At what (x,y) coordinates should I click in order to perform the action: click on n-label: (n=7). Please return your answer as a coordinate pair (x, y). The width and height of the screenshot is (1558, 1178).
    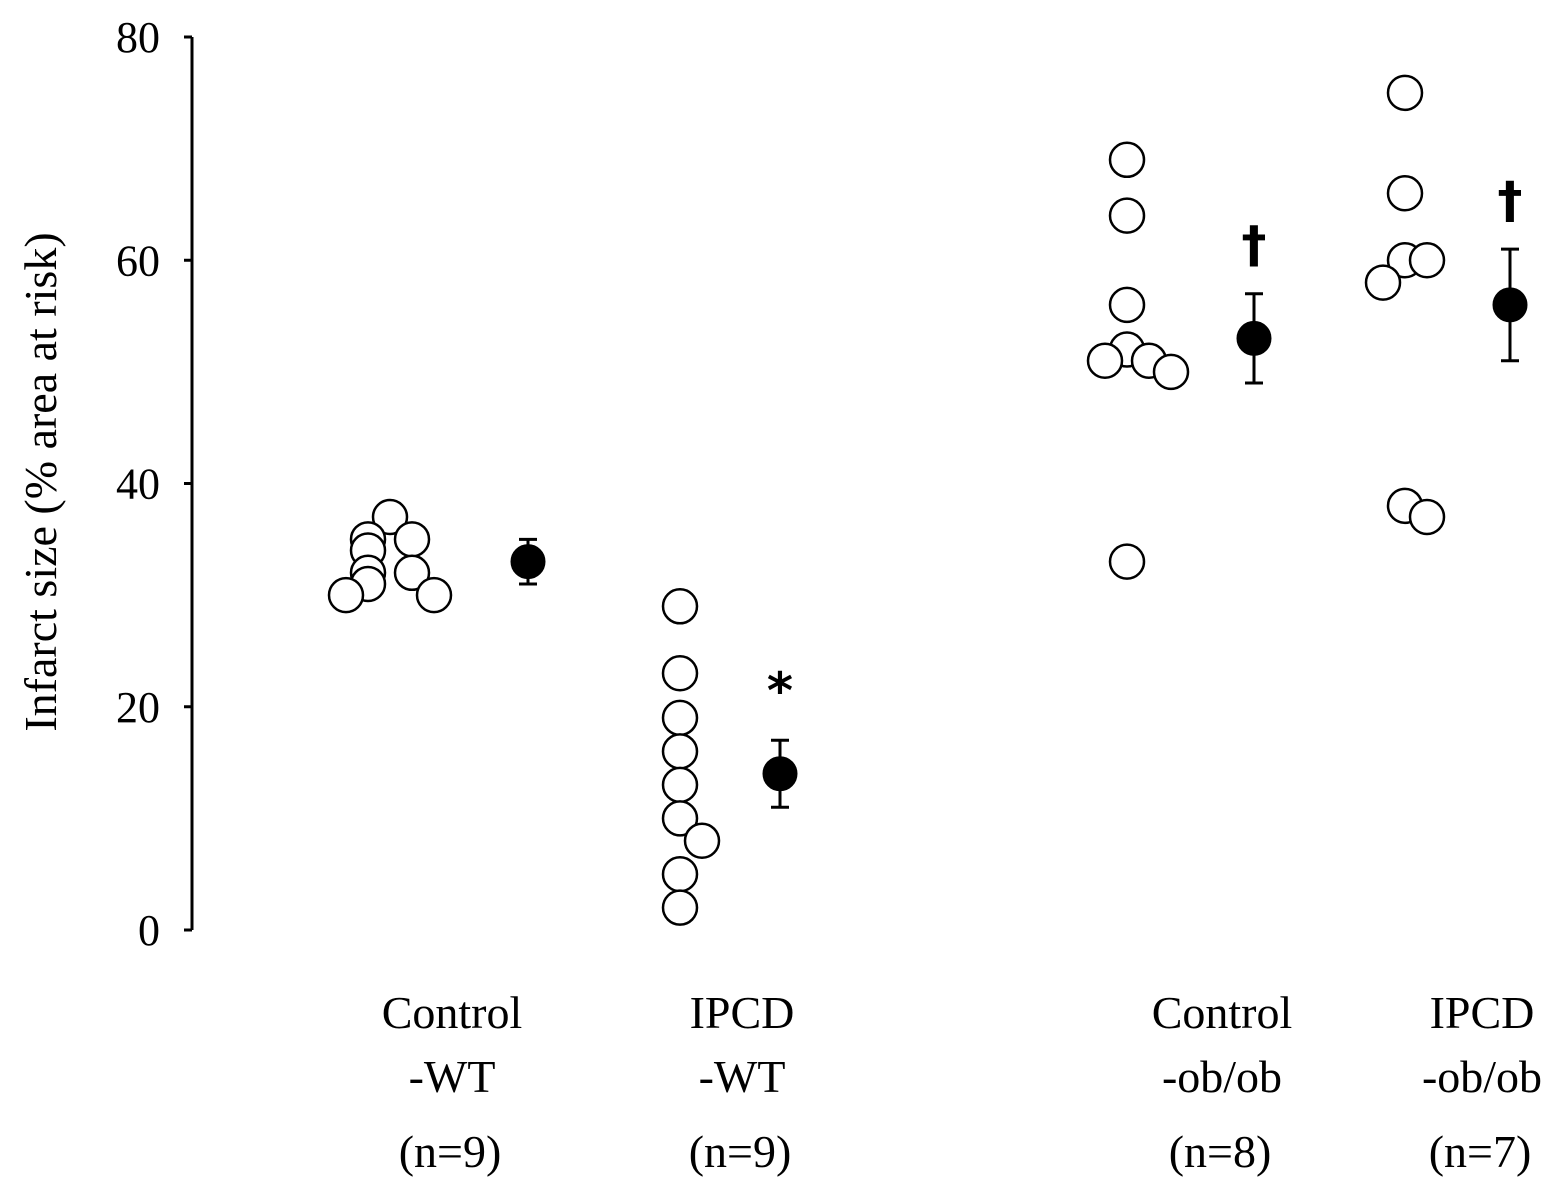
    Looking at the image, I should click on (1480, 1151).